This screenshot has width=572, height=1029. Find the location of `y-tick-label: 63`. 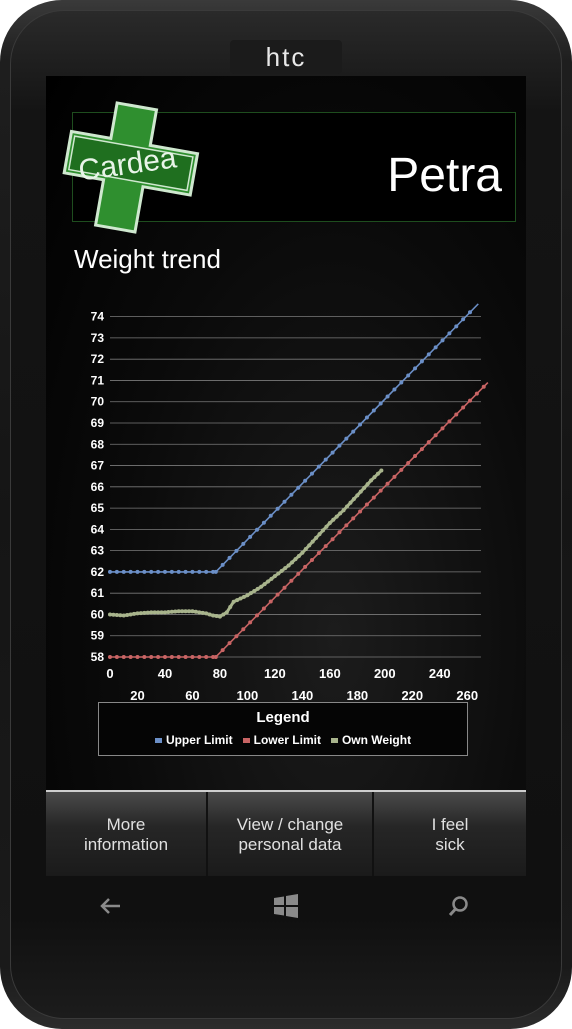

y-tick-label: 63 is located at coordinates (98, 551).